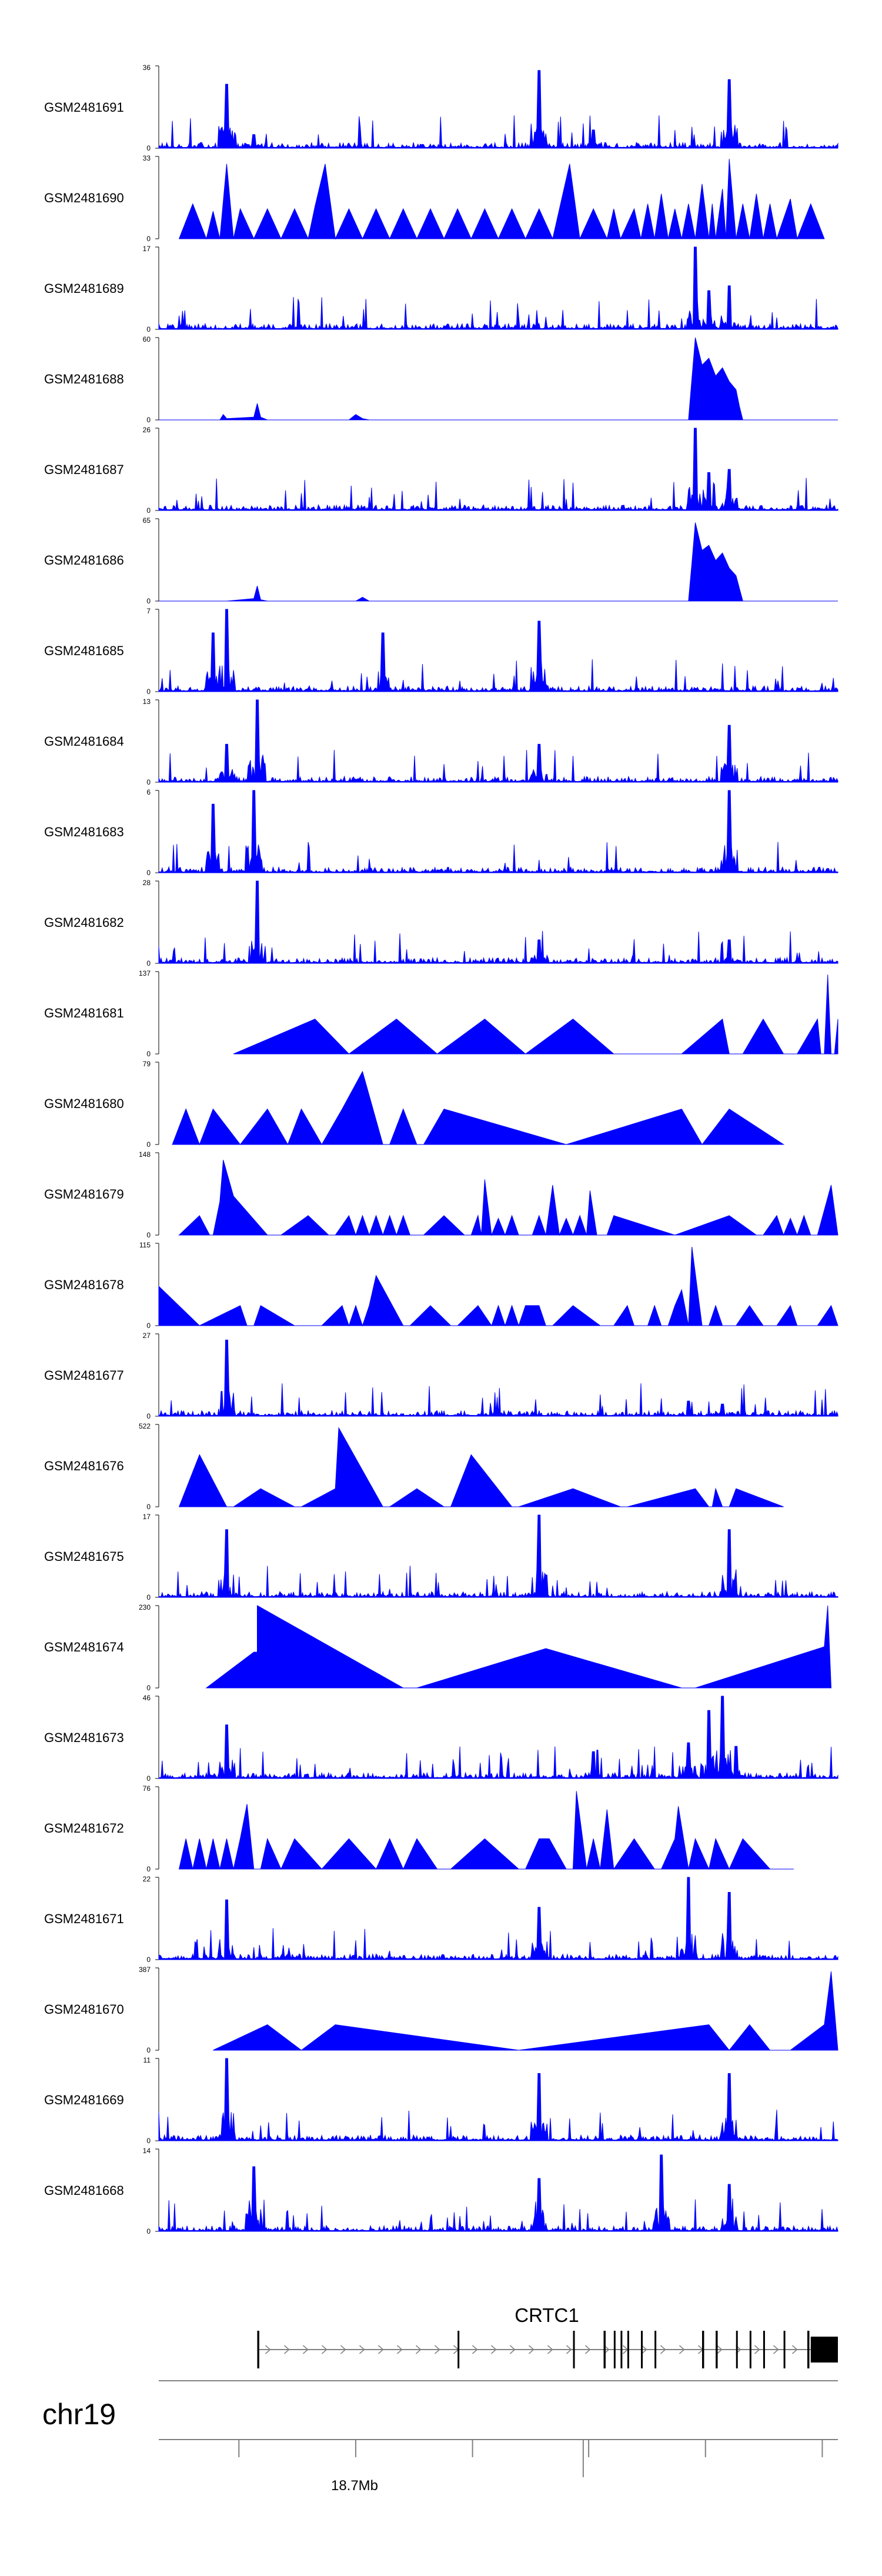 This screenshot has width=882, height=2576. Describe the element at coordinates (147, 1064) in the screenshot. I see `y-tick-label-max: 79` at that location.